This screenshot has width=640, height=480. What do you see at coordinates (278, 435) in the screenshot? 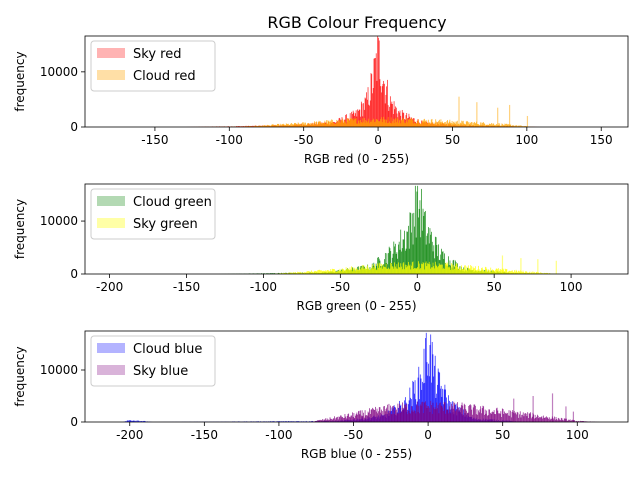
I see `x-tick-label: -100` at bounding box center [278, 435].